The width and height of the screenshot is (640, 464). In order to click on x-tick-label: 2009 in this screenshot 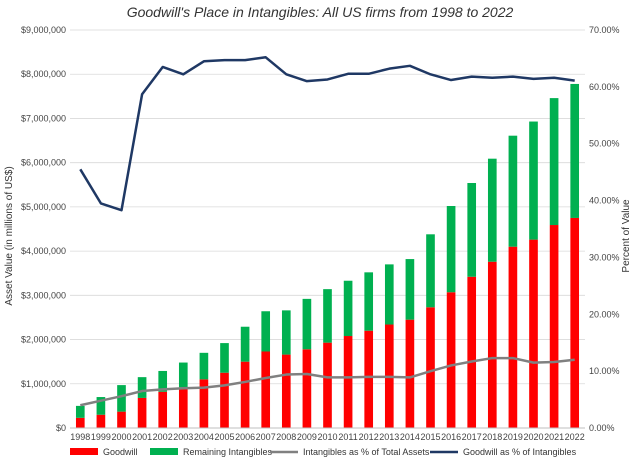, I will do `click(307, 437)`.